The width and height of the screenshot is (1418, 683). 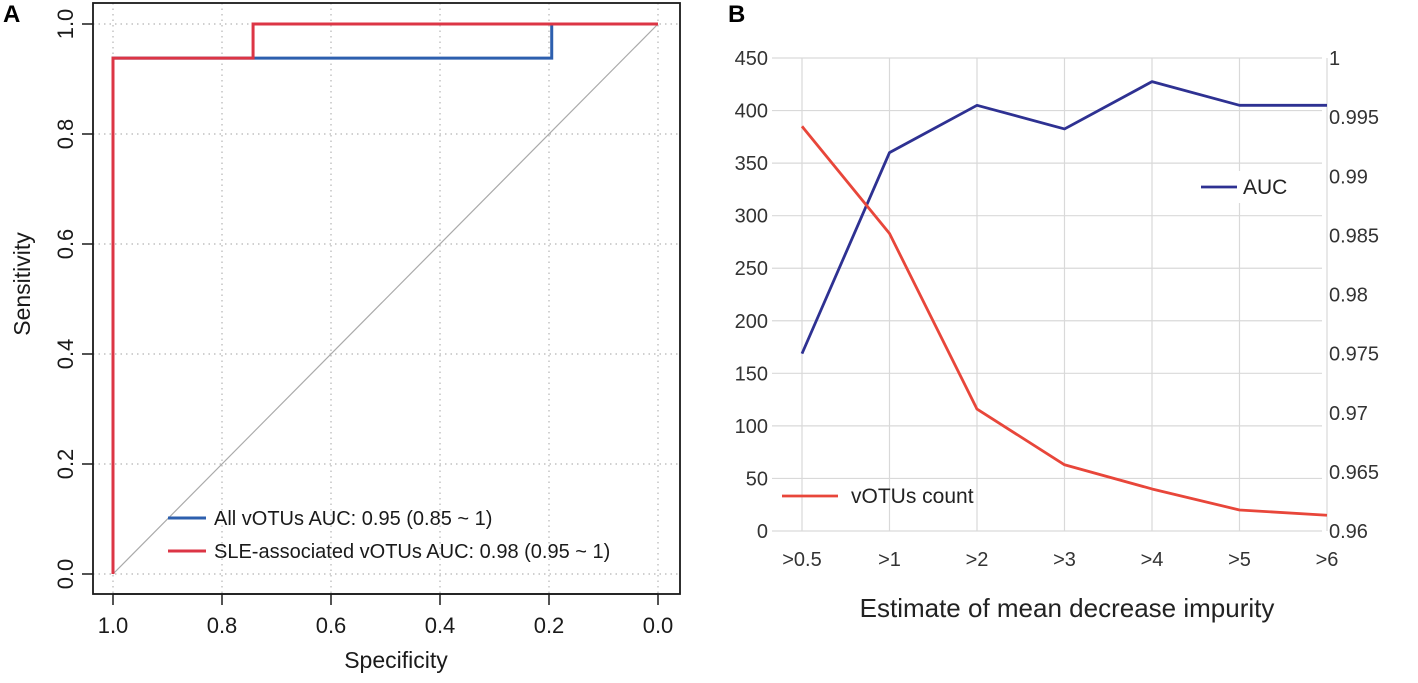 What do you see at coordinates (757, 479) in the screenshot?
I see `left-y-tick-label: 50` at bounding box center [757, 479].